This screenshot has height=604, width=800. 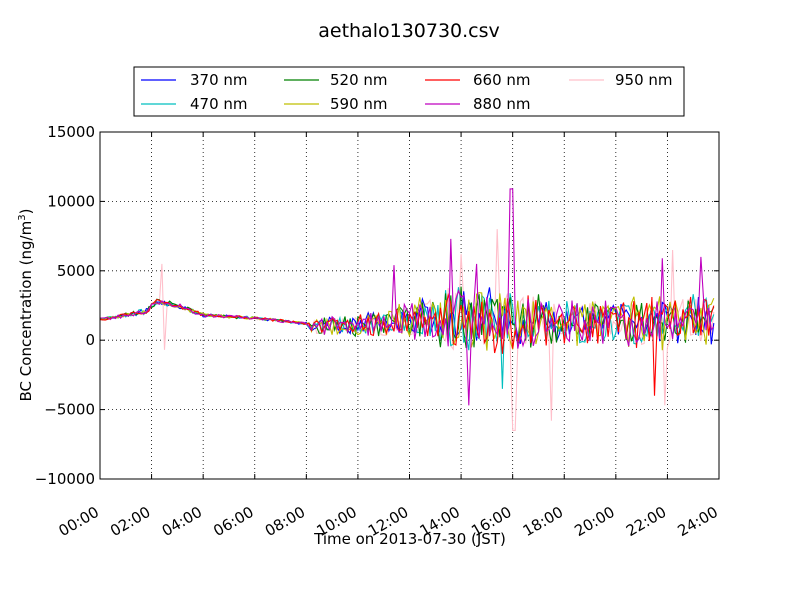 I want to click on y-tick-label: −5000, so click(x=69, y=410).